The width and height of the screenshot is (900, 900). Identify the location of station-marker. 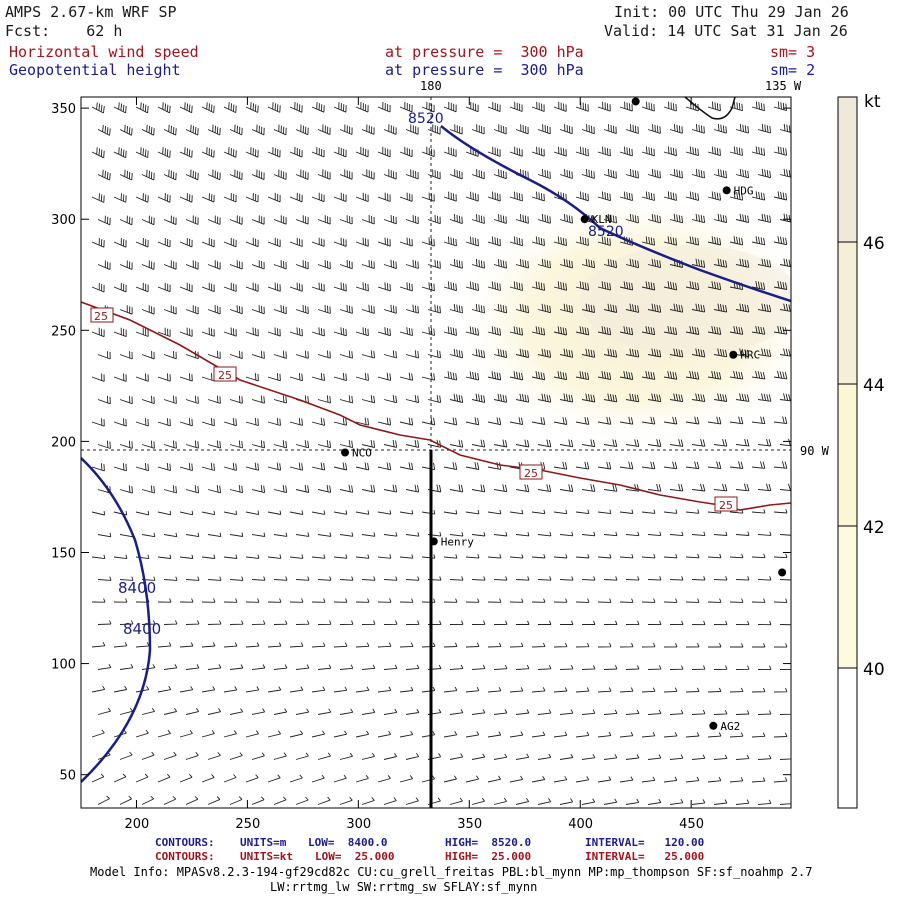
(635, 101).